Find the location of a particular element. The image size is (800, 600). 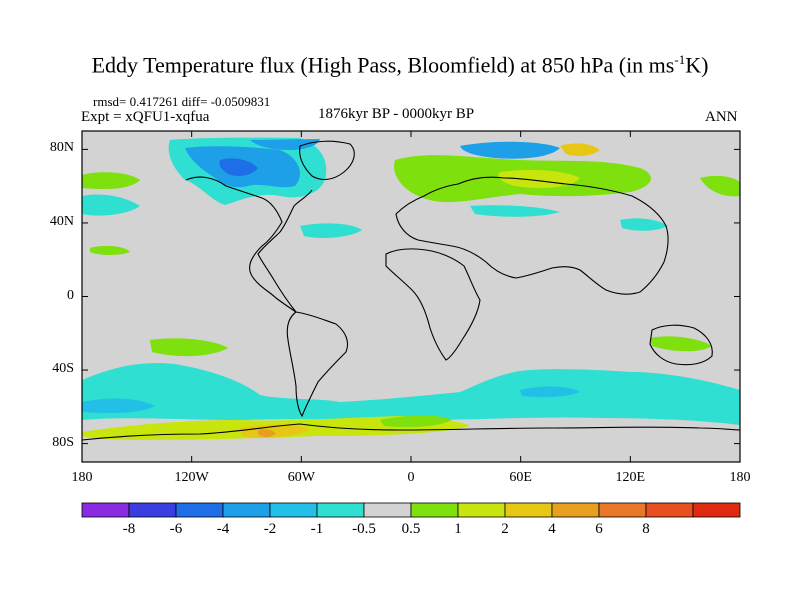

anomaly-region-north-pacific-positive is located at coordinates (111, 181).